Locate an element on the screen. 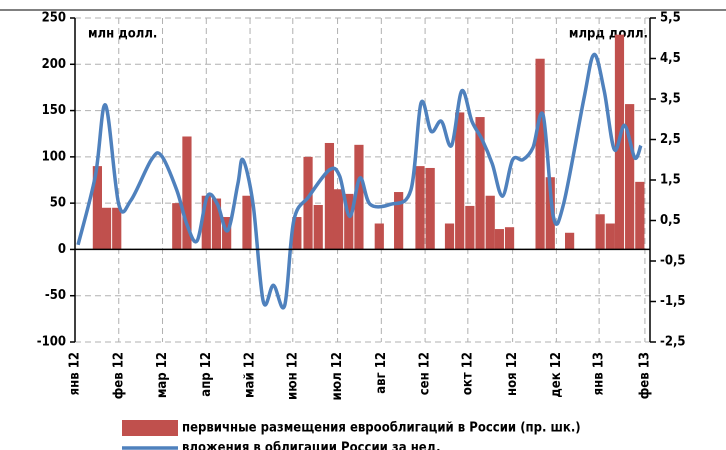  y2-tick-label: 3,5 is located at coordinates (670, 99).